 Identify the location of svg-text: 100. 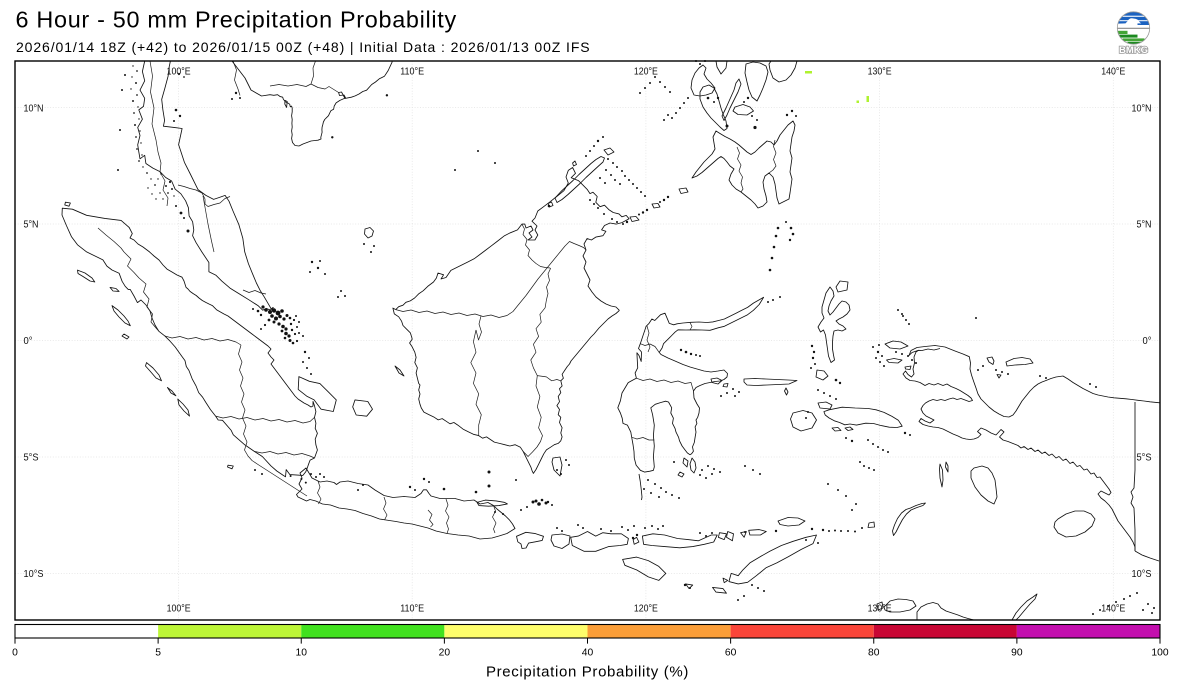
(1159, 652).